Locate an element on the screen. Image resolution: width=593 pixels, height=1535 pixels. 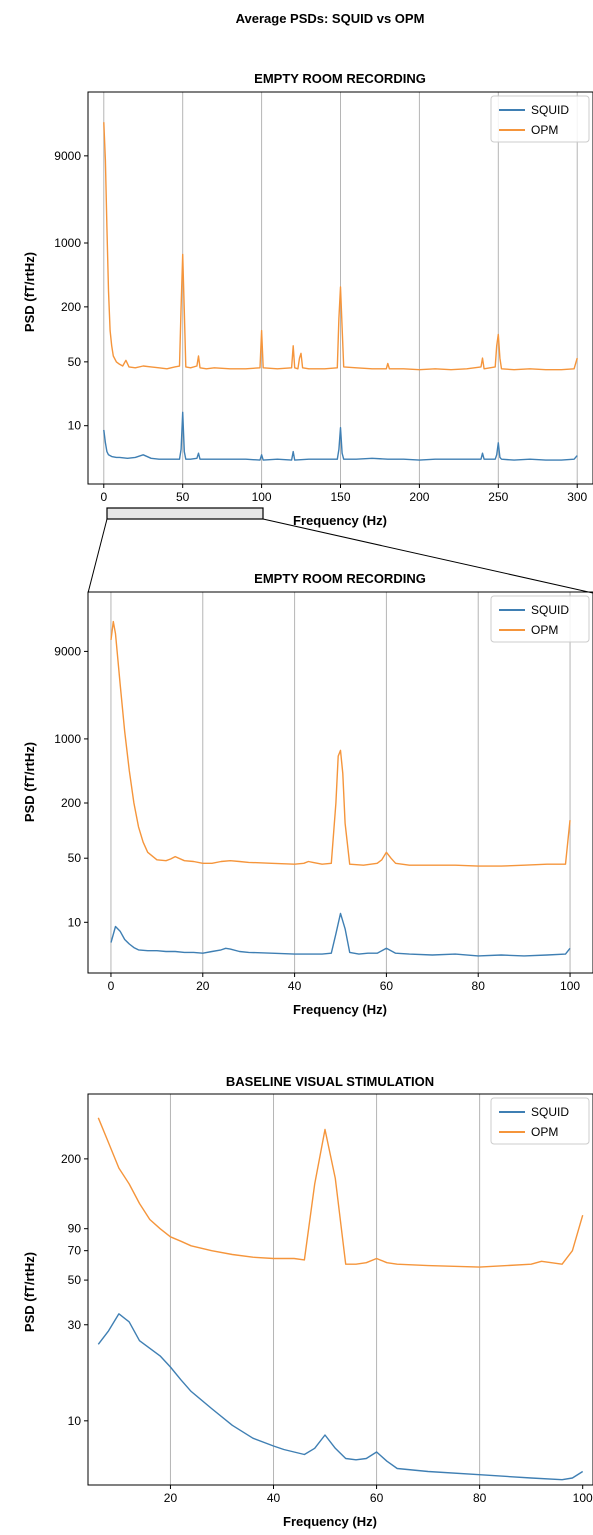
zoom-indicator is located at coordinates (340, 550).